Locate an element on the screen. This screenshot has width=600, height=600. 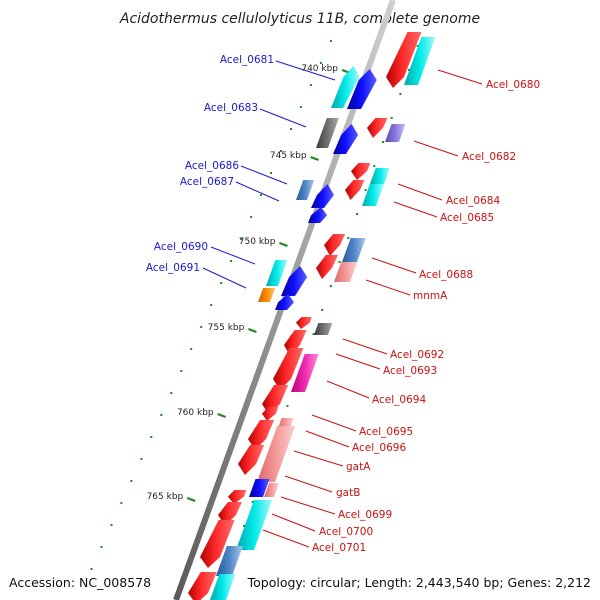
tick-label: 745 kbp is located at coordinates (288, 156).